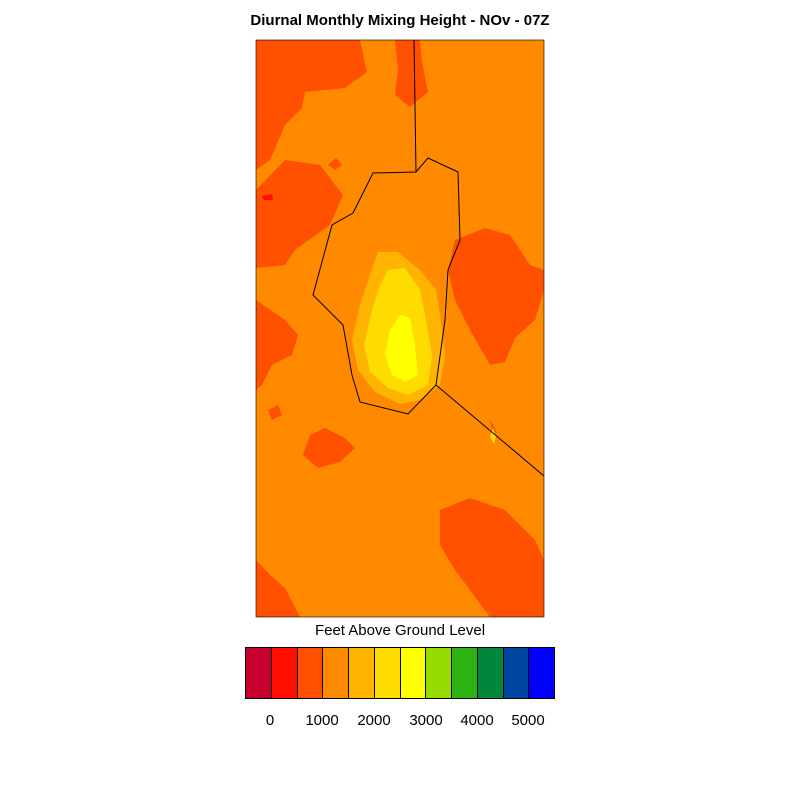  What do you see at coordinates (267, 197) in the screenshot?
I see `region-red-spot` at bounding box center [267, 197].